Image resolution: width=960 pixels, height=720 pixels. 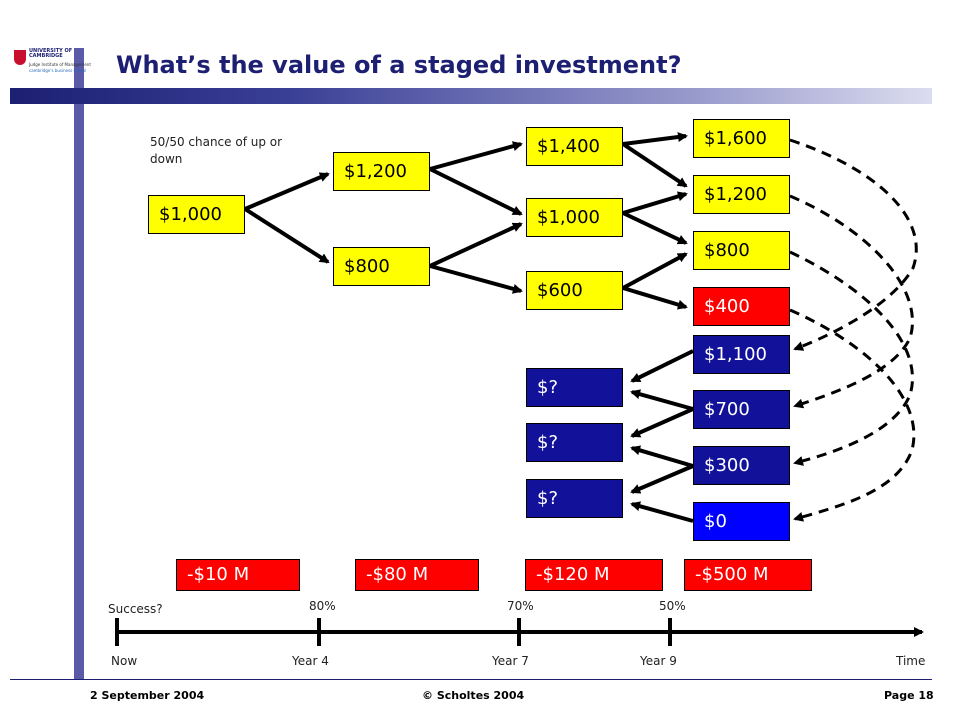 I want to click on label-year7: Year 7, so click(x=510, y=661).